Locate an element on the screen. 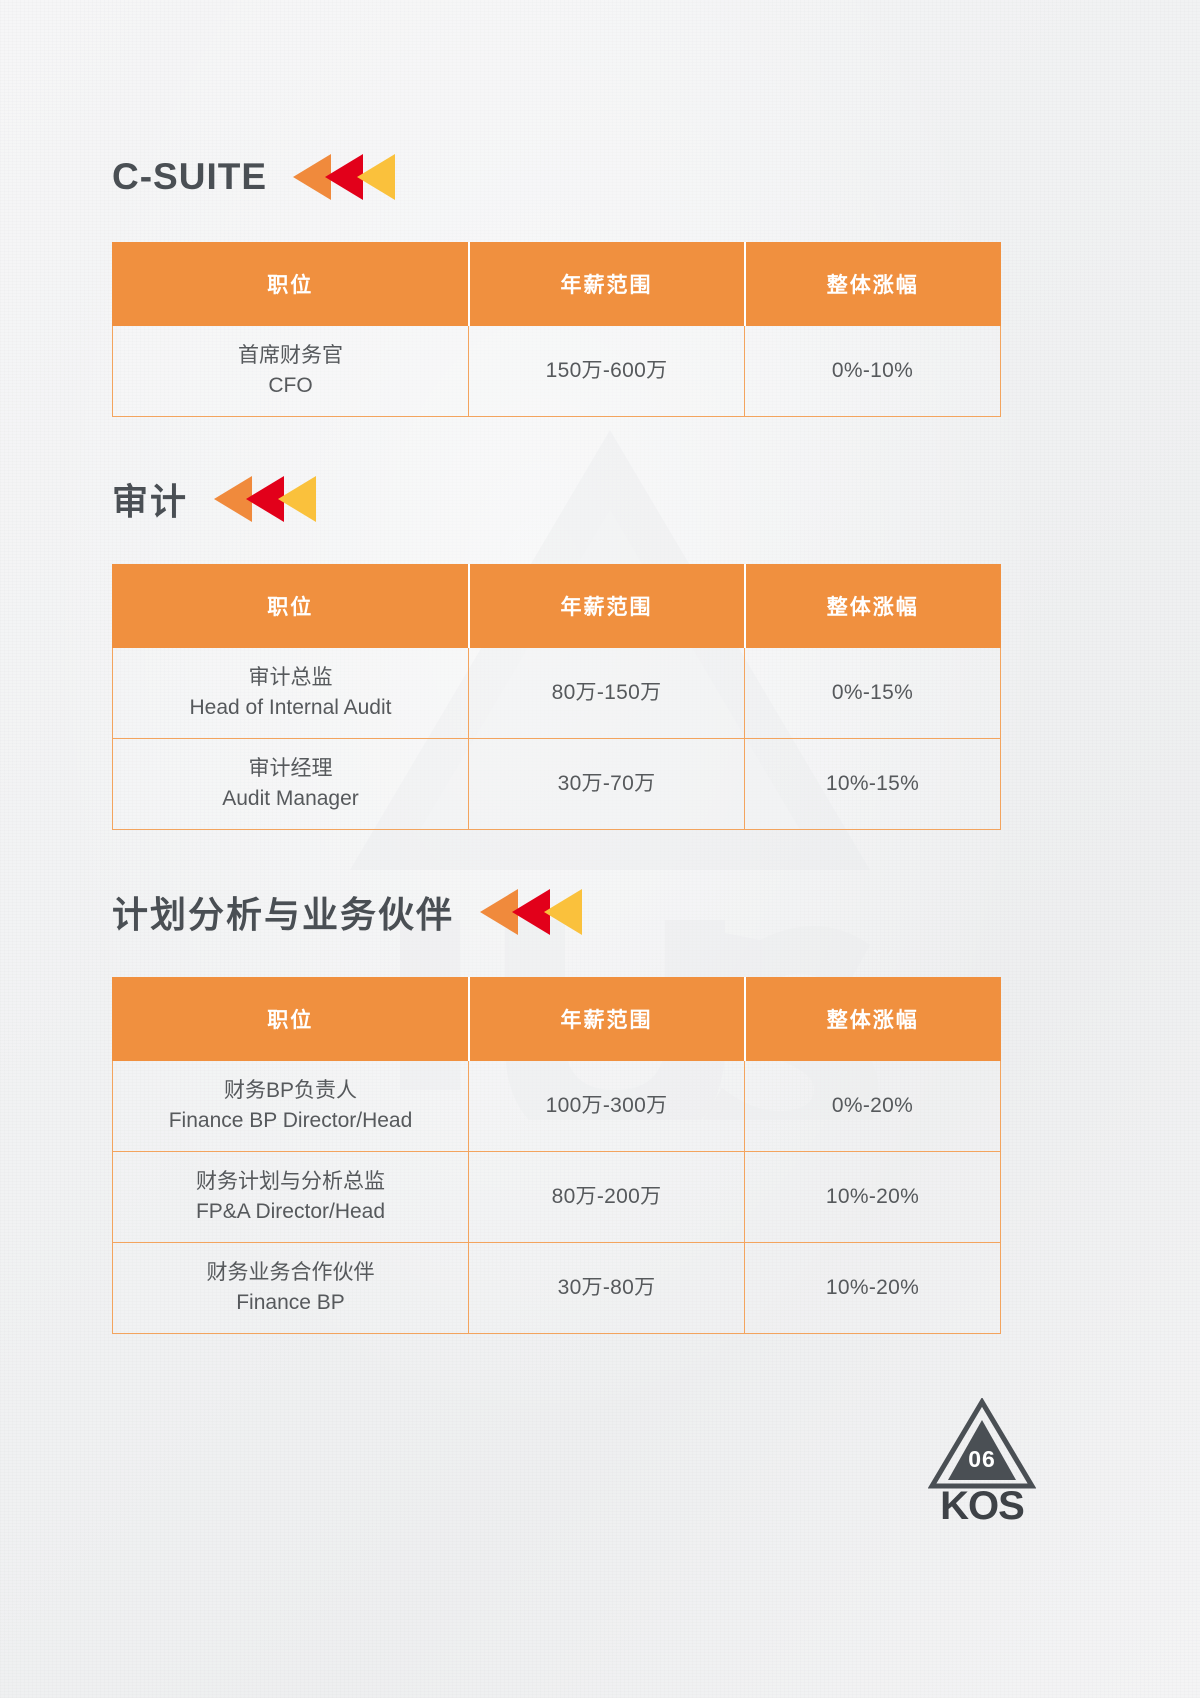 This screenshot has height=1698, width=1200. cell-salary-range: 30万-70万 is located at coordinates (606, 784).